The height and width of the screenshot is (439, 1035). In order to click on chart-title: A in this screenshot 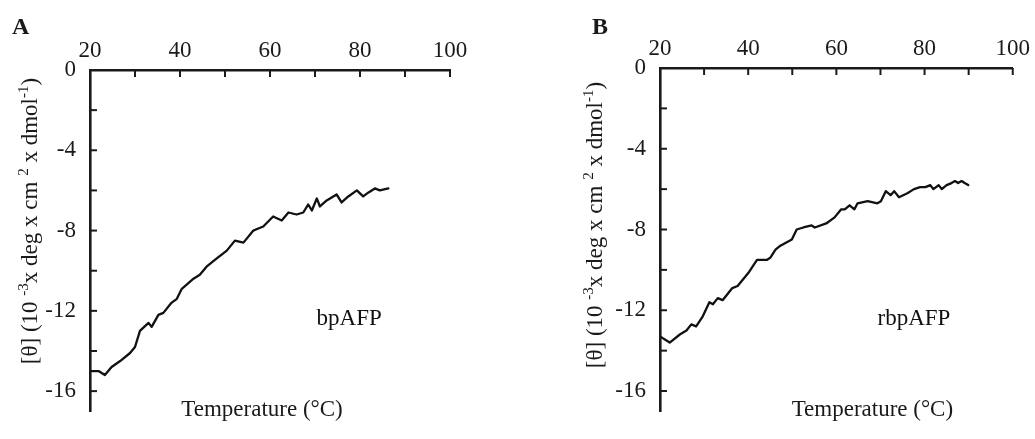, I will do `click(21, 26)`.